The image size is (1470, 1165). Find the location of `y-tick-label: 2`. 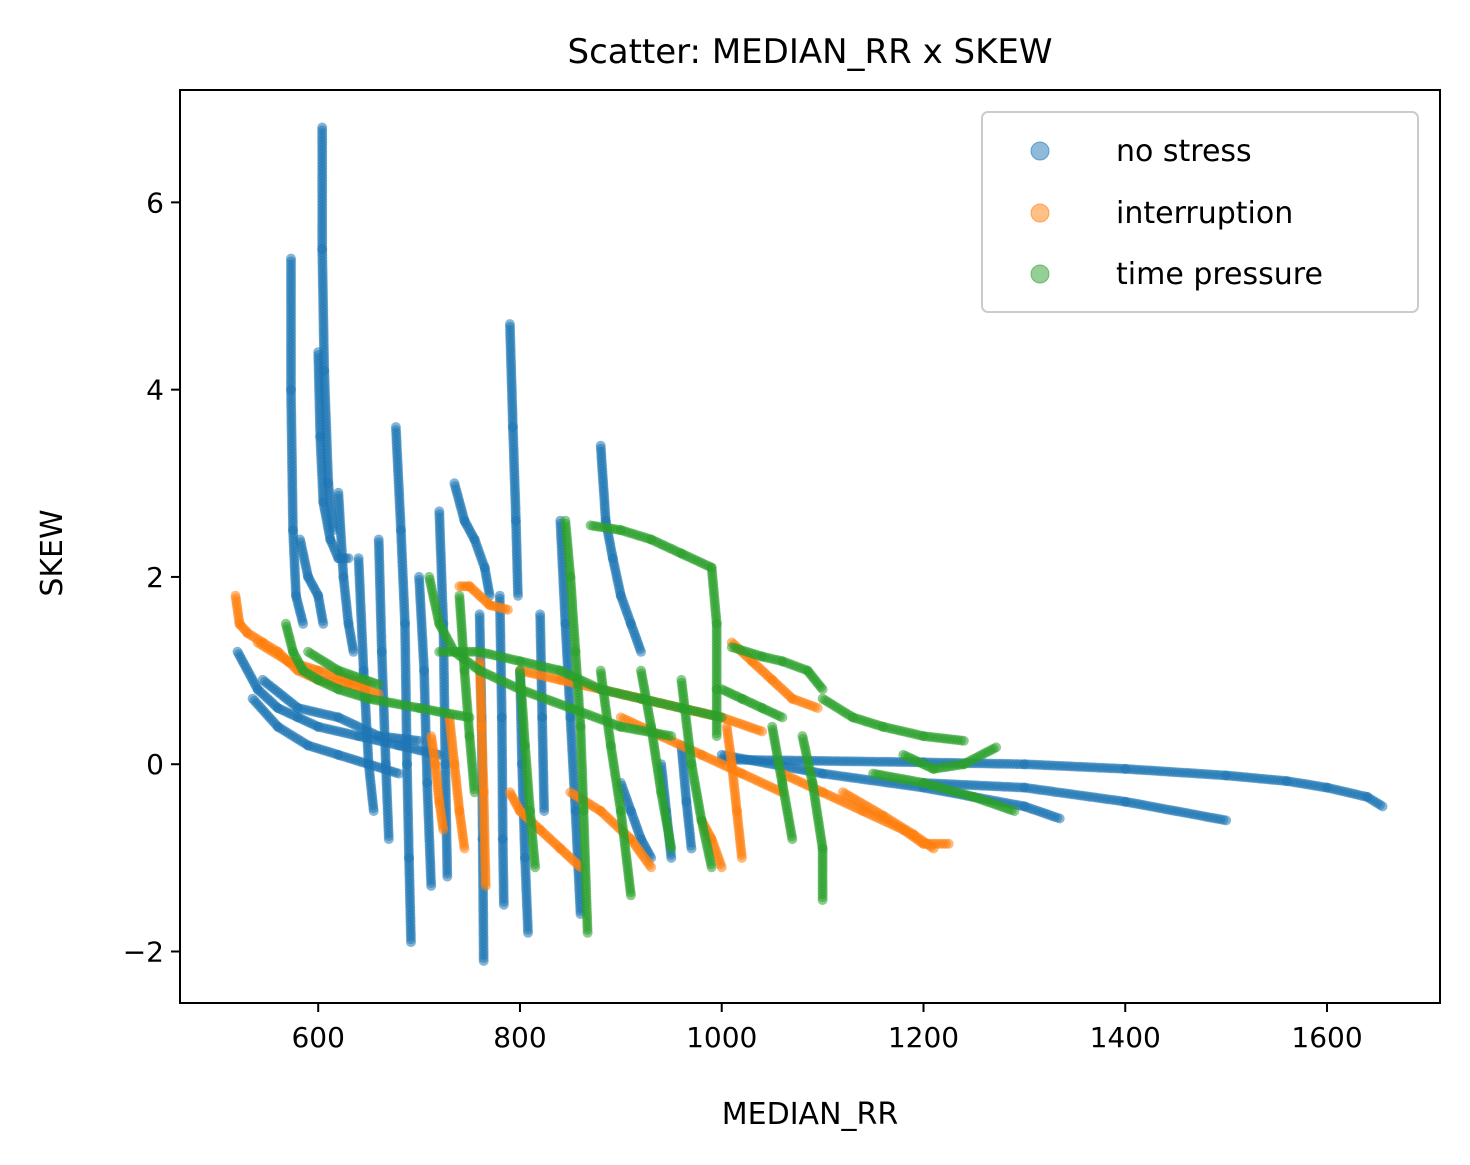

y-tick-label: 2 is located at coordinates (155, 577).